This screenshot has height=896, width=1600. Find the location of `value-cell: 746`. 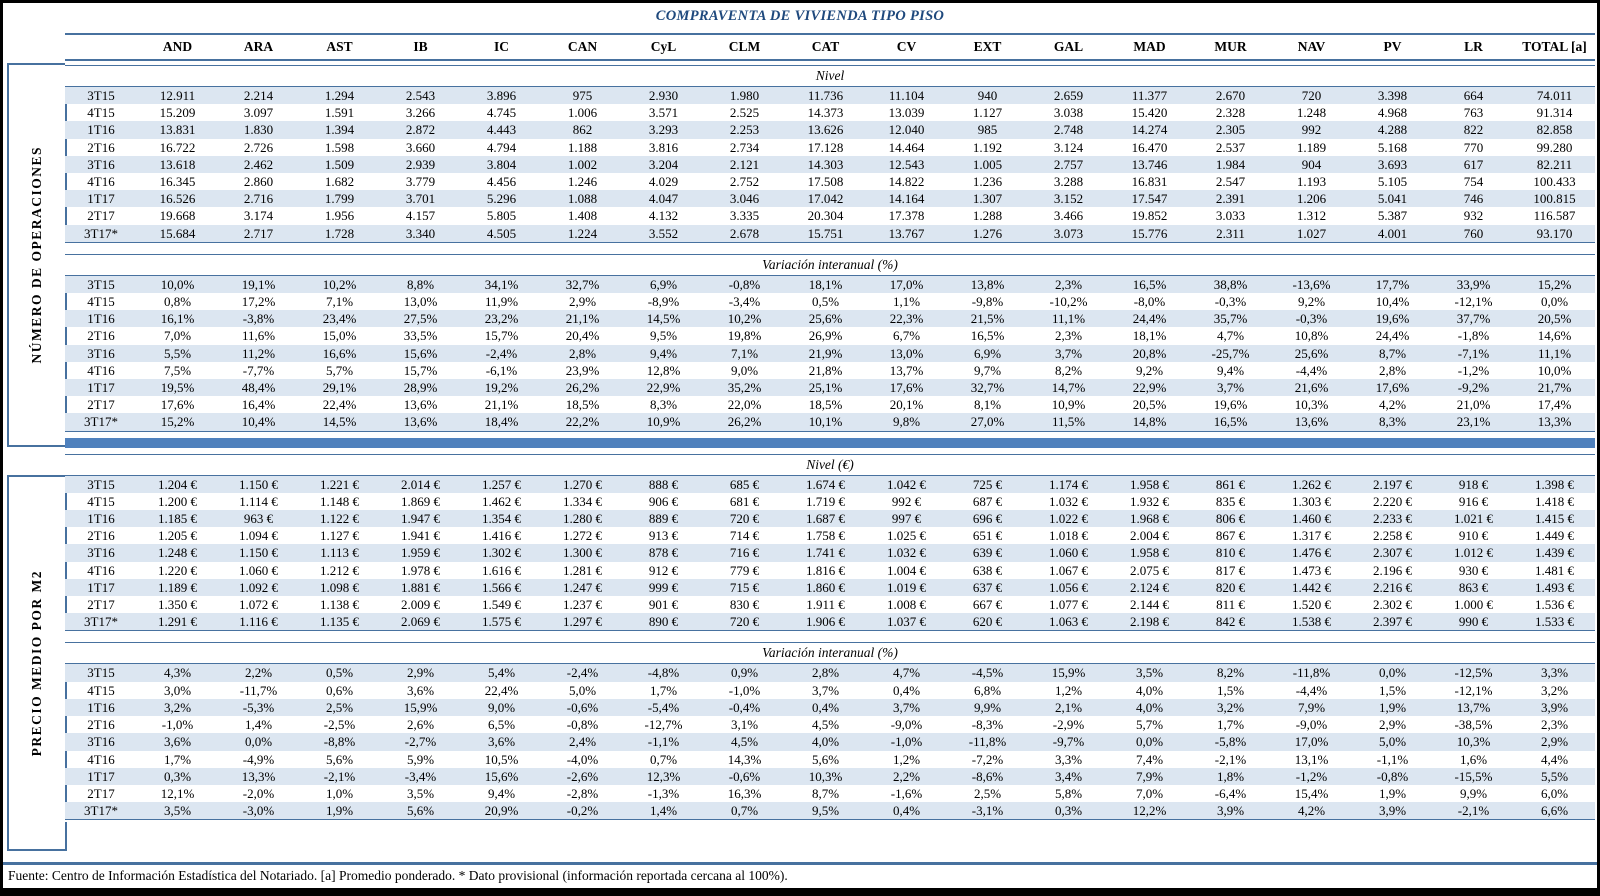

value-cell: 746 is located at coordinates (1473, 199).